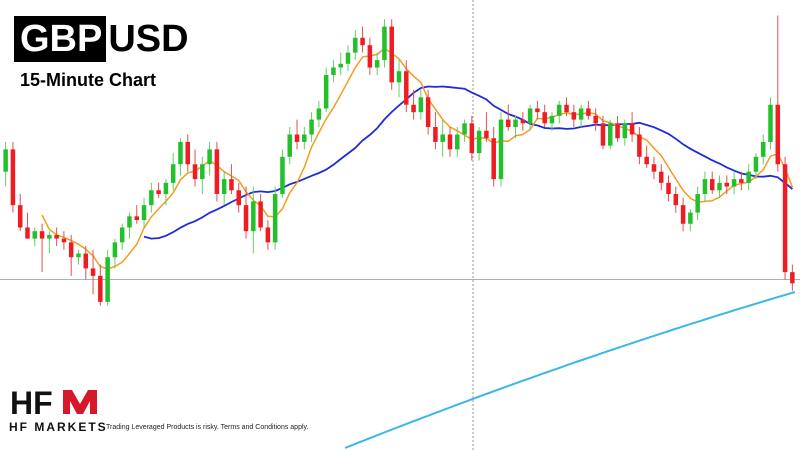 The width and height of the screenshot is (800, 450). I want to click on symbol-title: GBP USD, so click(101, 39).